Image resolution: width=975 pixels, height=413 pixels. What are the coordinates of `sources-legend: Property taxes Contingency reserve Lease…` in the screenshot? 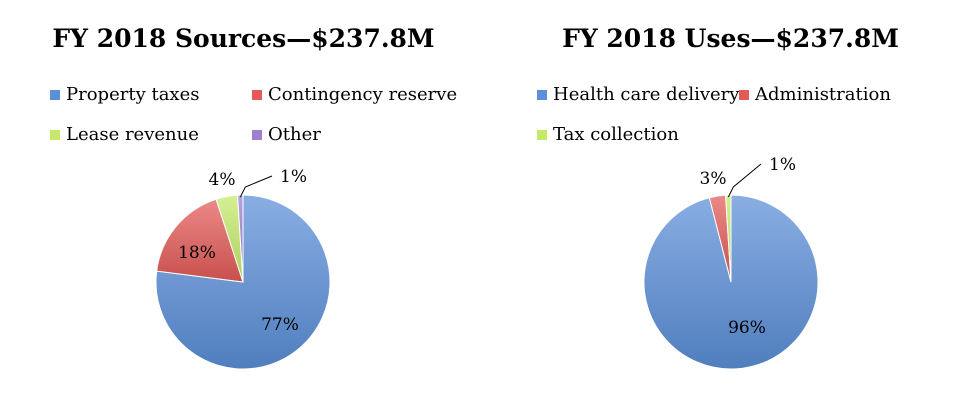 It's located at (243, 124).